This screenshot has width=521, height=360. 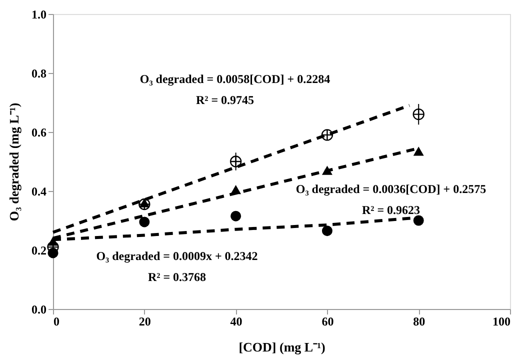 I want to click on x-tick-label: 40, so click(x=236, y=321).